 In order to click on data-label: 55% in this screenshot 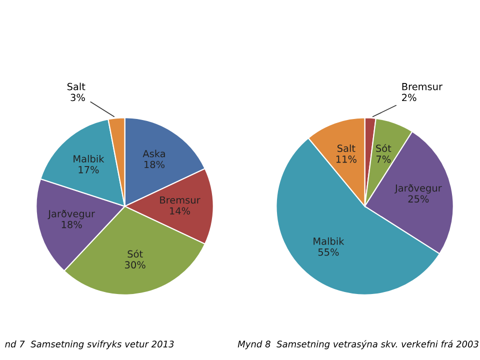, I will do `click(328, 252)`.